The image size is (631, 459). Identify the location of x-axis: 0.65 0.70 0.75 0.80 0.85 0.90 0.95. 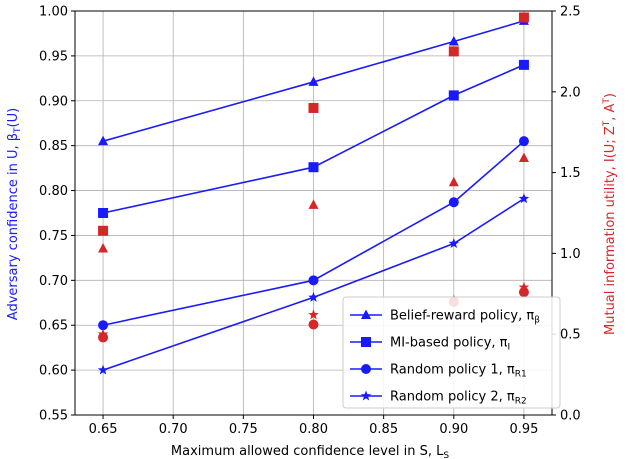
(313, 426).